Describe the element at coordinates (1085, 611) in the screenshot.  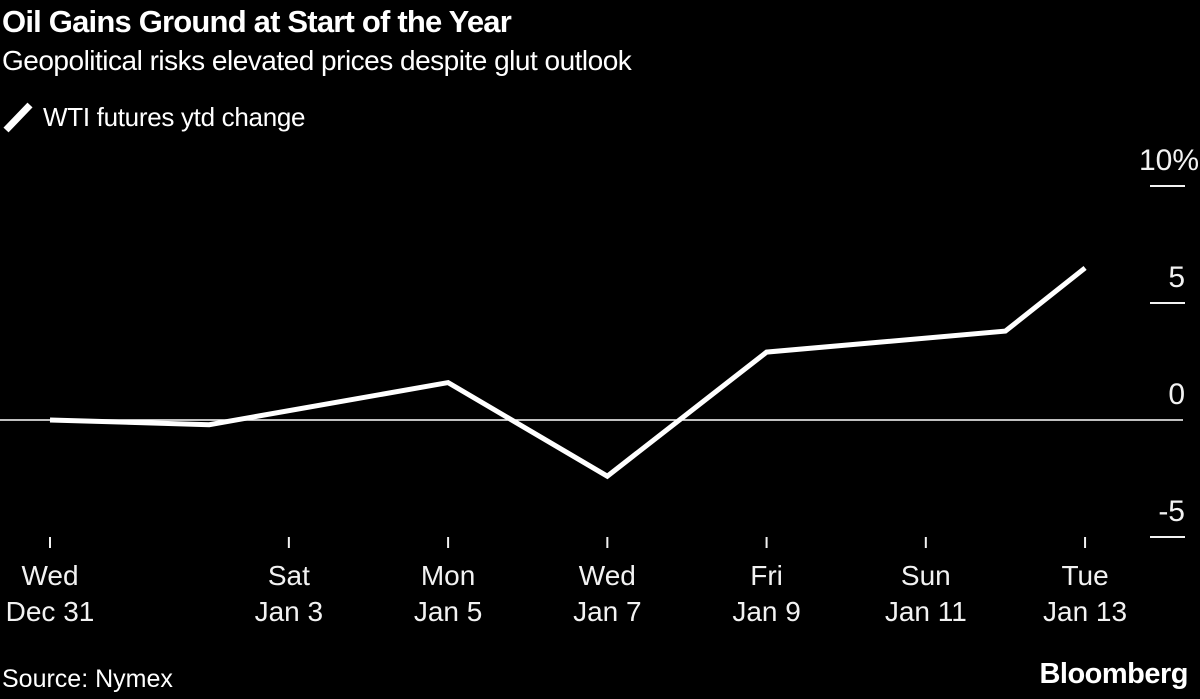
I see `x-axis-label-date: Jan 13` at that location.